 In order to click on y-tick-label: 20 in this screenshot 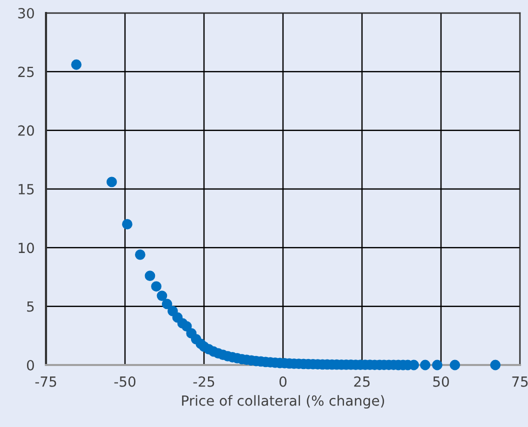, I will do `click(26, 130)`.